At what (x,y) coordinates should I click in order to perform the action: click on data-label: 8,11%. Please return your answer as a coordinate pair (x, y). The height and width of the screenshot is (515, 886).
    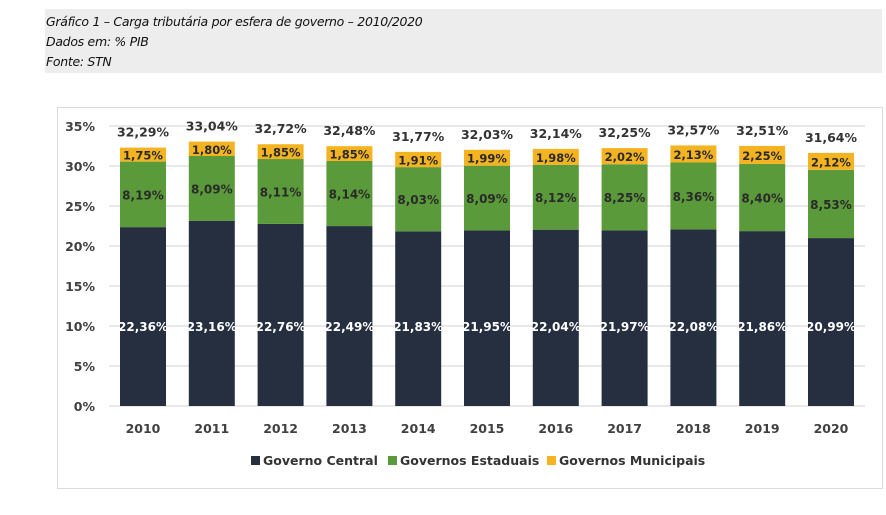
    Looking at the image, I should click on (281, 192).